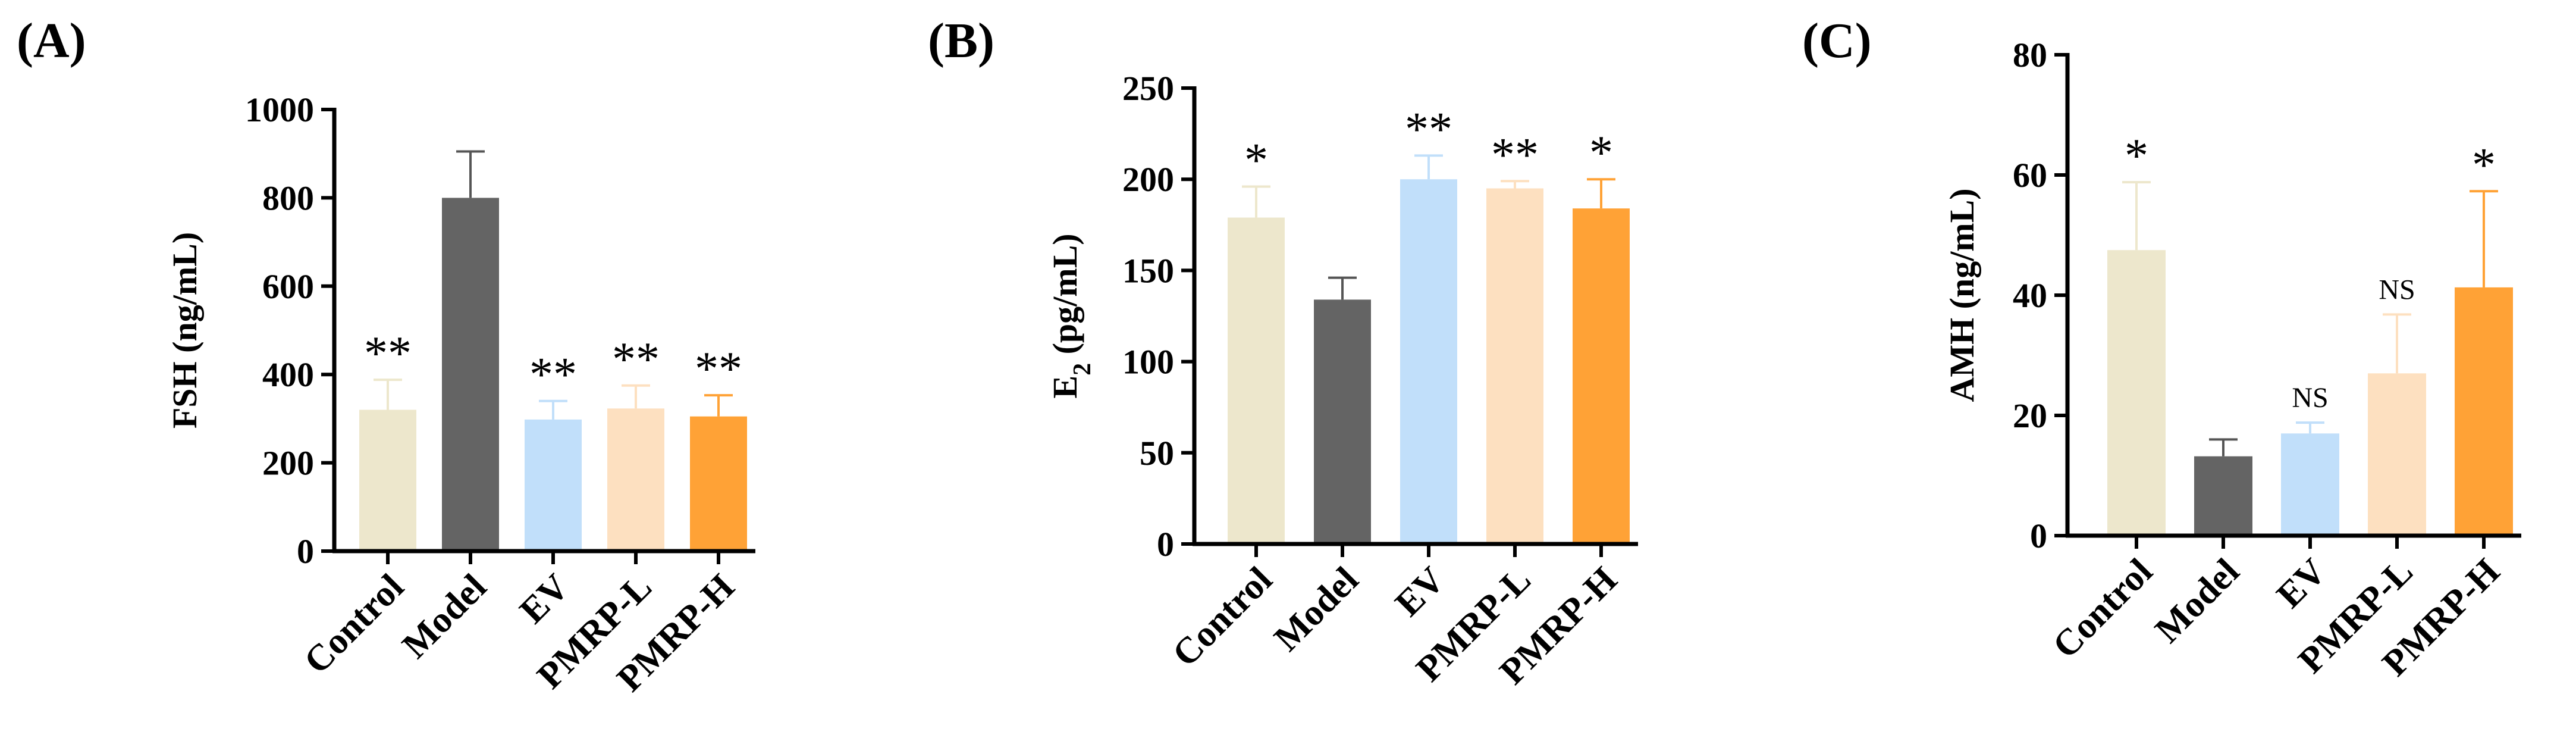  I want to click on panel-label: (A), so click(51, 40).